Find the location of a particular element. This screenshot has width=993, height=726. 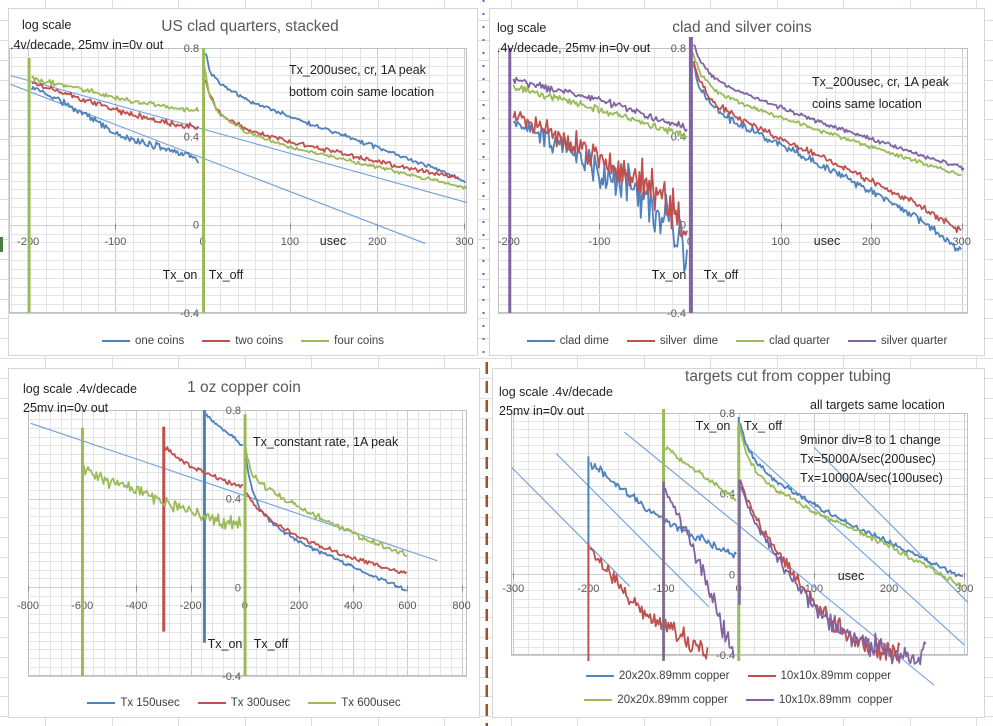

legend-item: clad quarter is located at coordinates (783, 341).